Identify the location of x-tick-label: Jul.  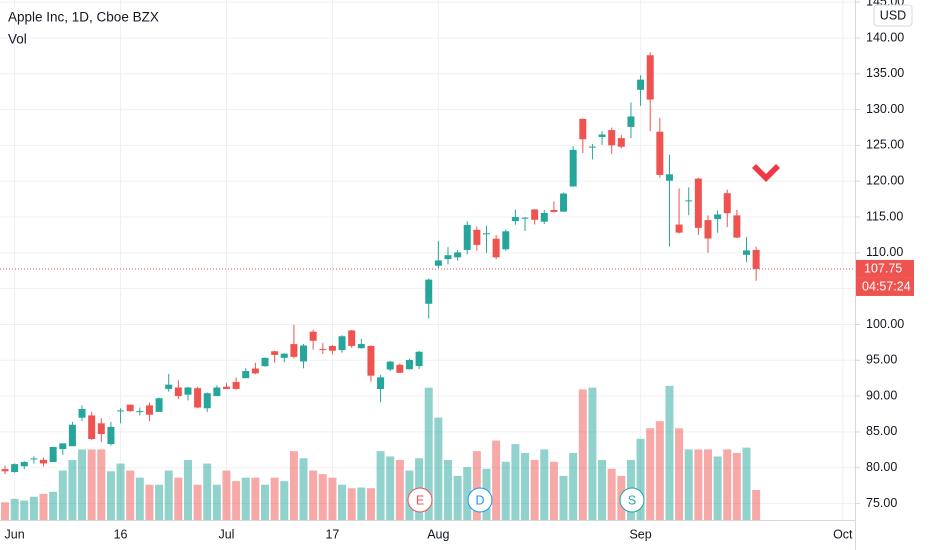
(226, 534).